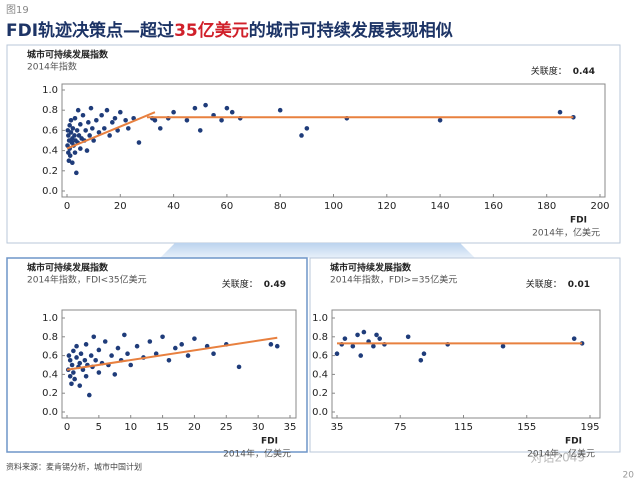 The height and width of the screenshot is (483, 640). Describe the element at coordinates (629, 476) in the screenshot. I see `page-number: 20` at that location.